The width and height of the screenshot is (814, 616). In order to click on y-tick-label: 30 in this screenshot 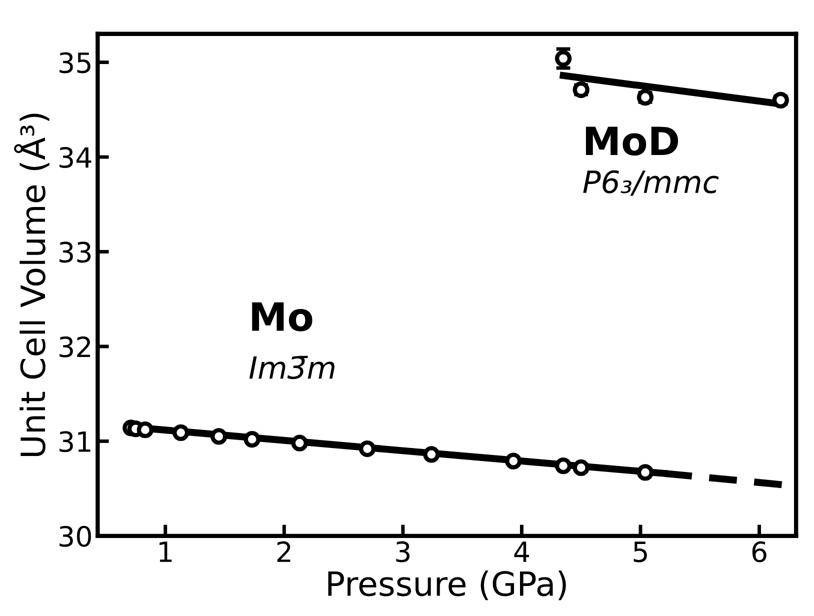, I will do `click(75, 536)`.